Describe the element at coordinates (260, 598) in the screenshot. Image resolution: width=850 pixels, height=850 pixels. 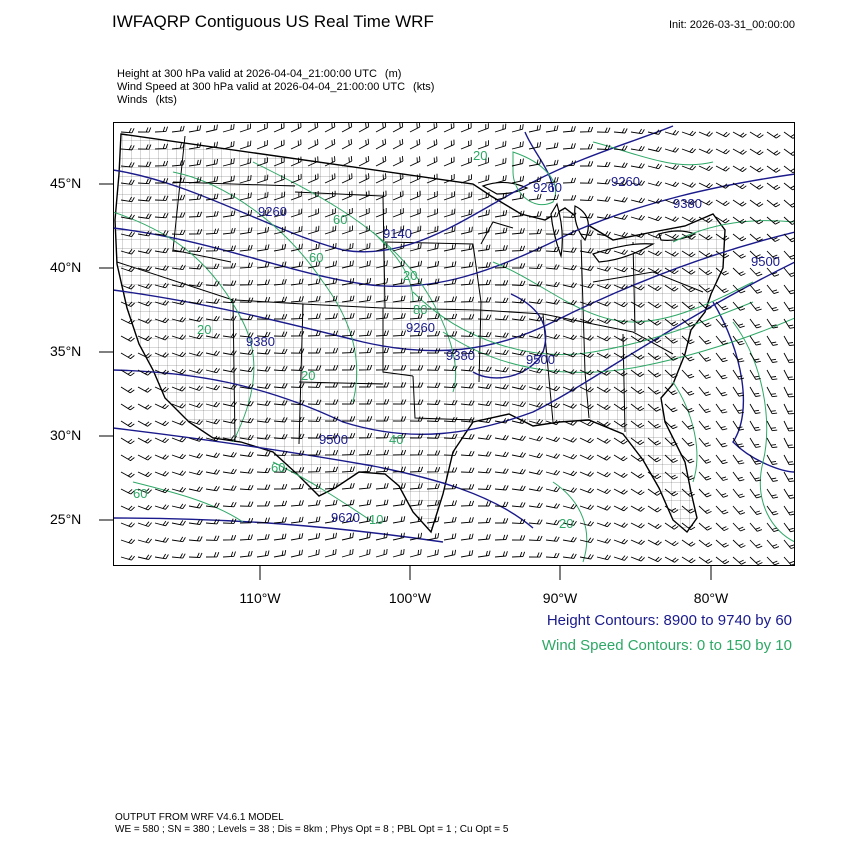
I see `lon-label: 110°W` at that location.